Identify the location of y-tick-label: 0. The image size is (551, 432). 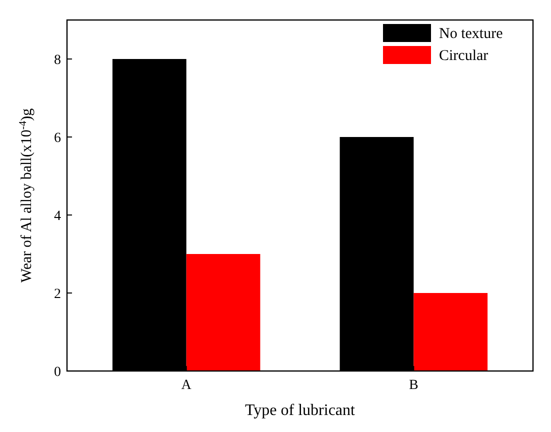
(57, 372).